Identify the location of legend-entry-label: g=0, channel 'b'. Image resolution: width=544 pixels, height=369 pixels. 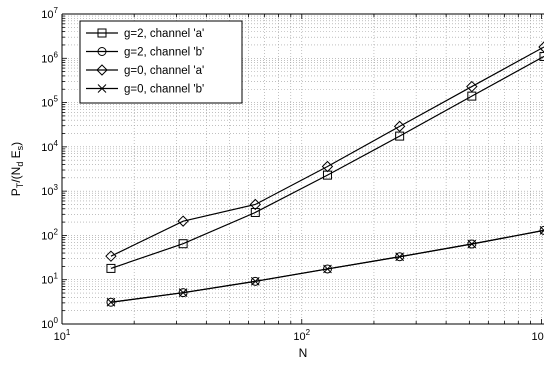
(164, 90).